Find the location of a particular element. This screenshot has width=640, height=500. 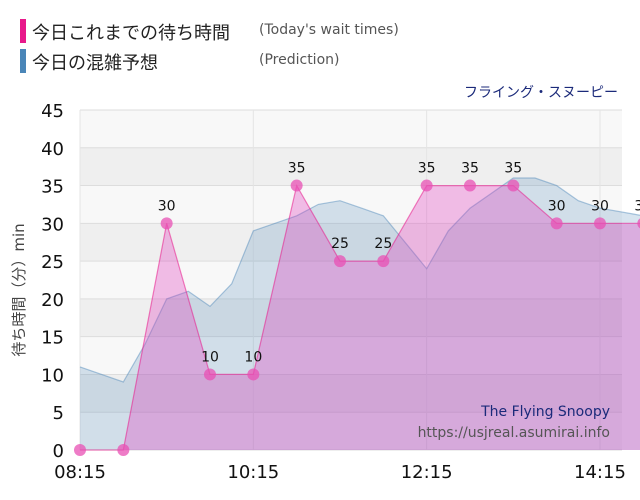

attraction-name: フライング・スヌーピー is located at coordinates (541, 93).